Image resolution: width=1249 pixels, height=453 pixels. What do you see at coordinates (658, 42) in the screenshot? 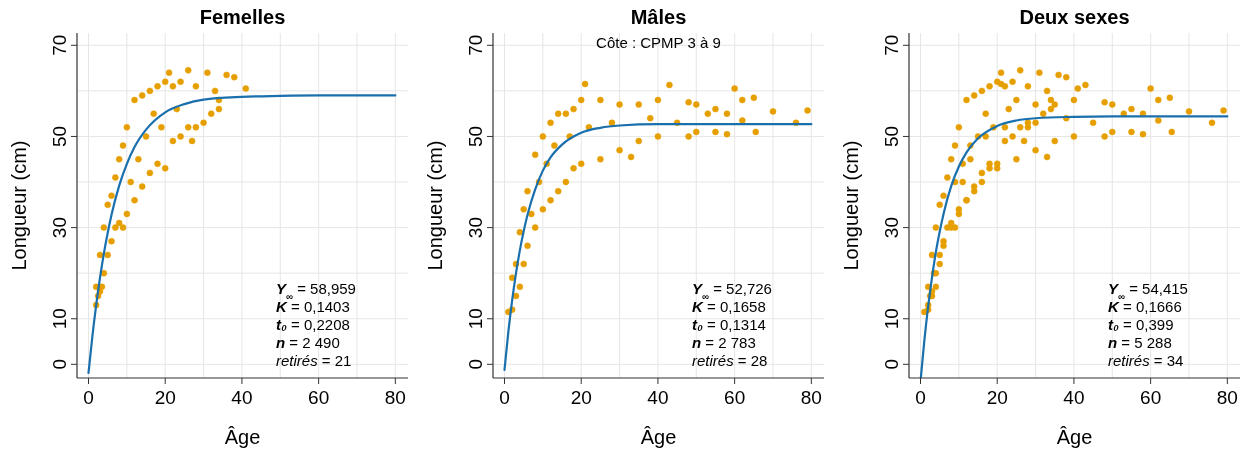
I see `chart-subtitle: Côte : CPMP 3 à 9` at bounding box center [658, 42].